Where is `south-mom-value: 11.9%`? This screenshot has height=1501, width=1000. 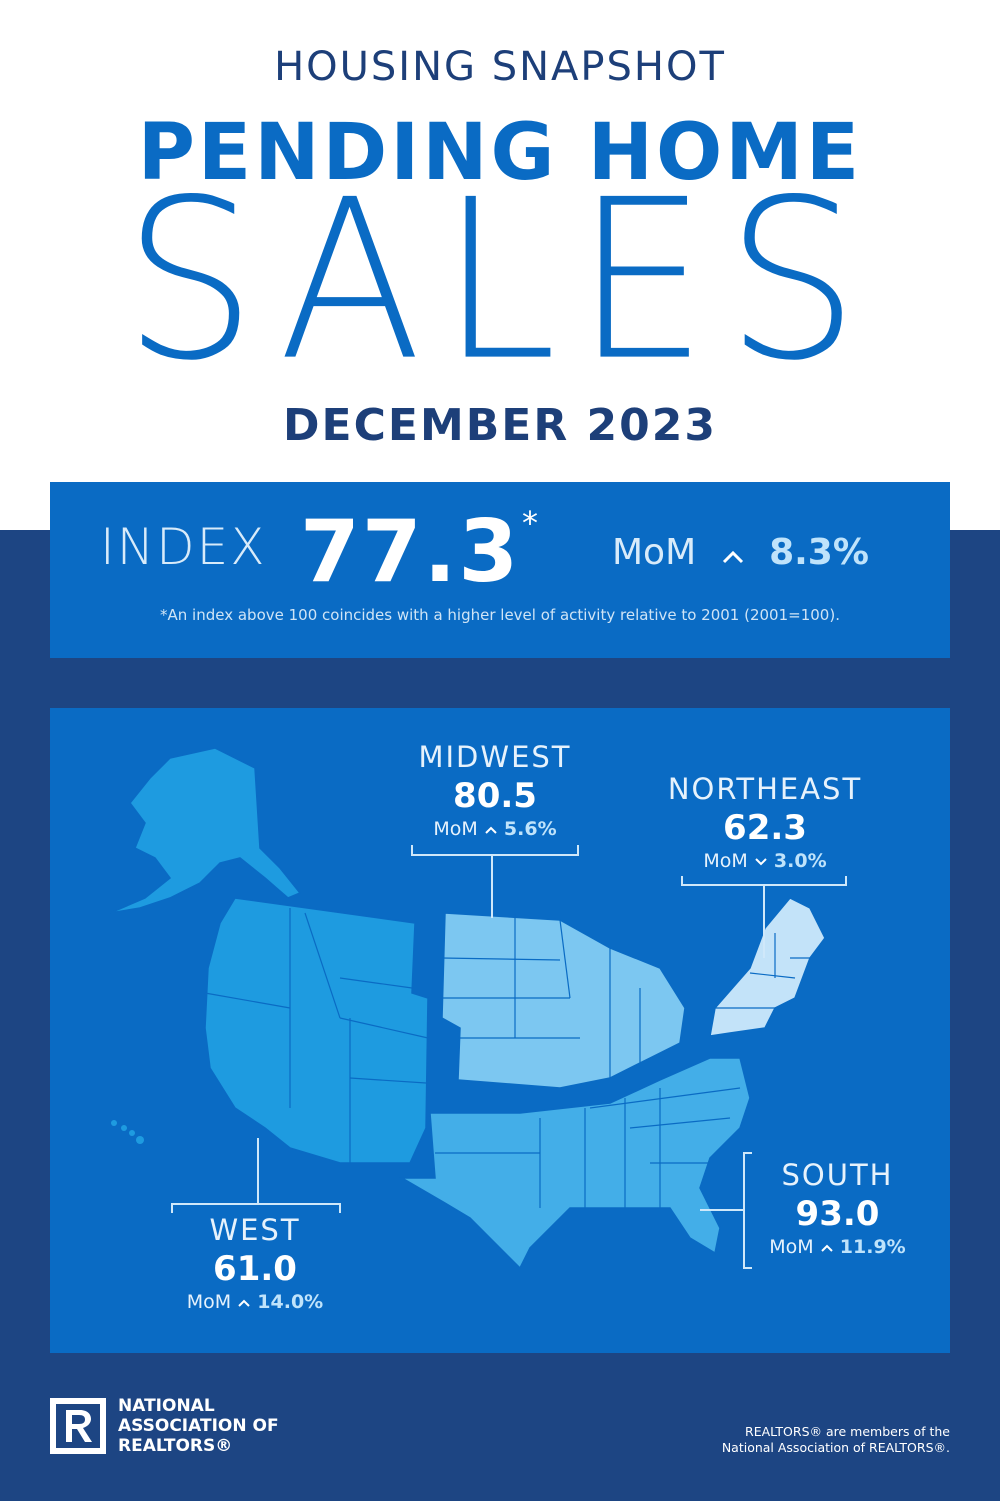 south-mom-value: 11.9% is located at coordinates (872, 1247).